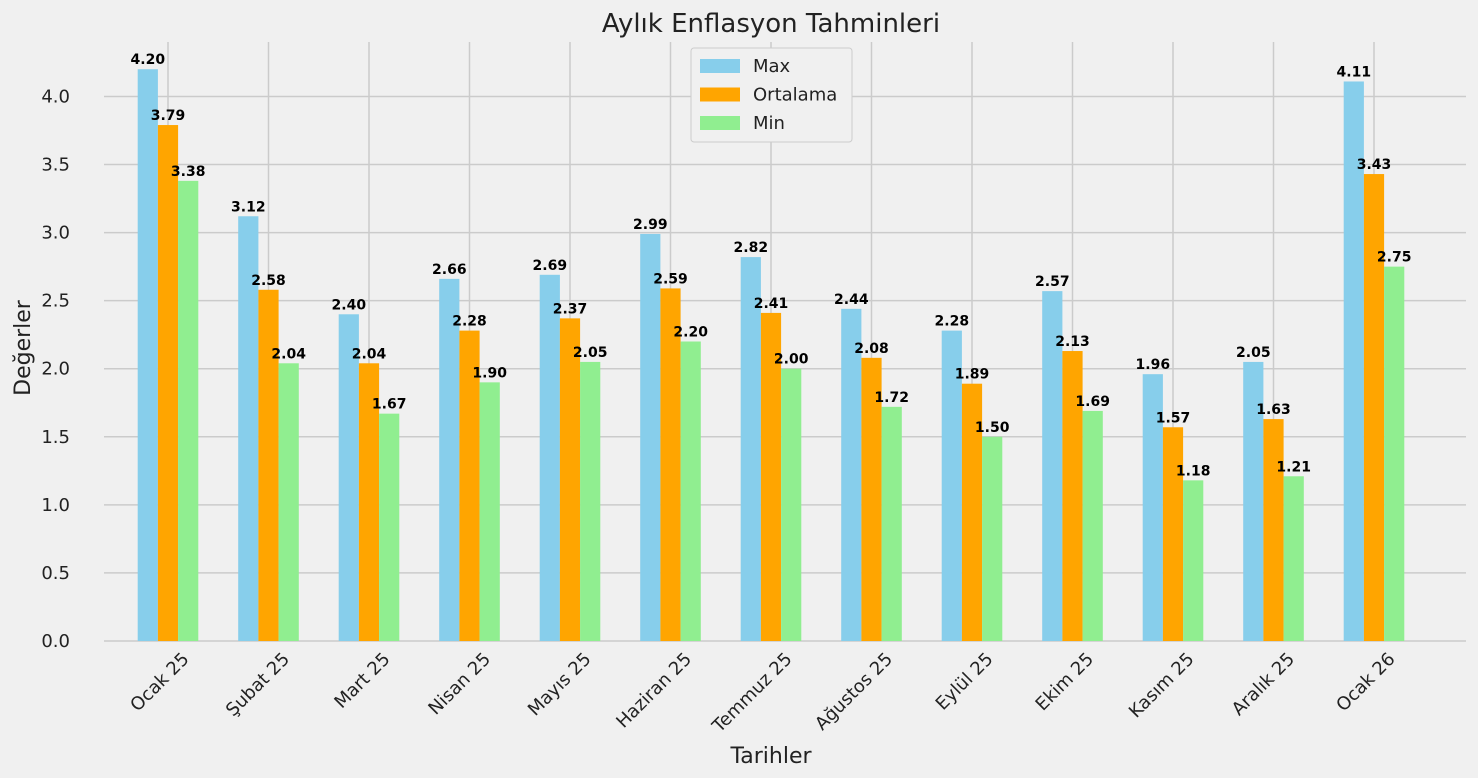 The width and height of the screenshot is (1478, 778). I want to click on legend-swatch-min, so click(720, 123).